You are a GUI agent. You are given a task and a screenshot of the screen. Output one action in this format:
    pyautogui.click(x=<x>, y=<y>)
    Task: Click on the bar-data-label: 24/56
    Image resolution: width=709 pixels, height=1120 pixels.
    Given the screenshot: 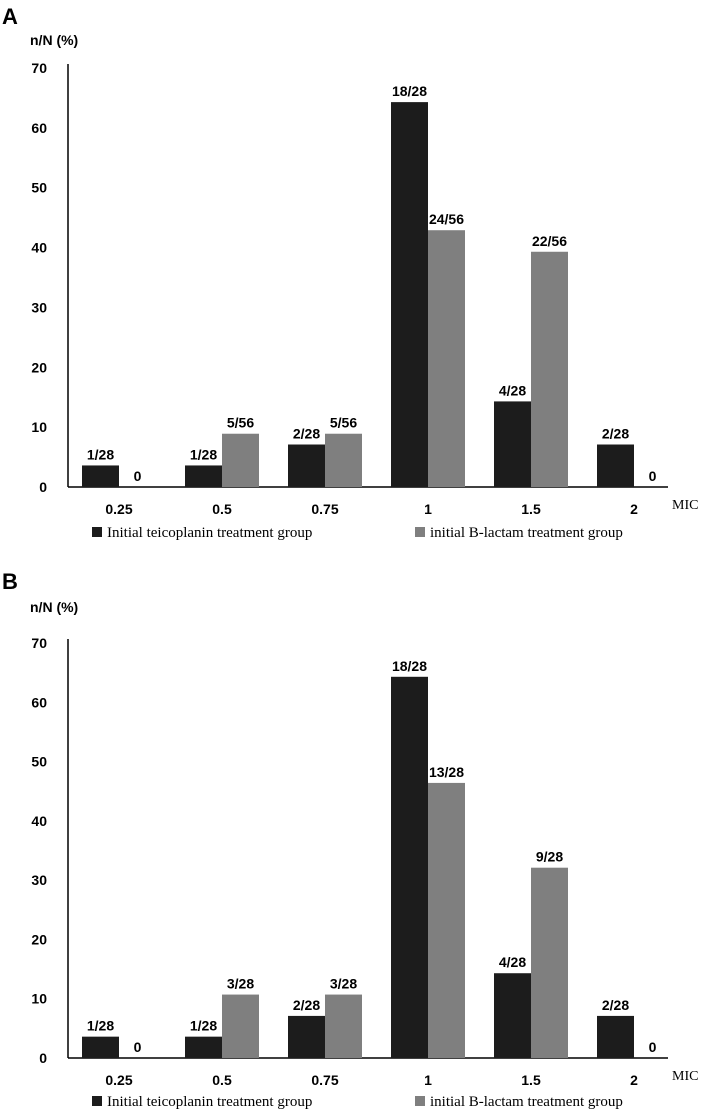 What is the action you would take?
    pyautogui.click(x=446, y=219)
    